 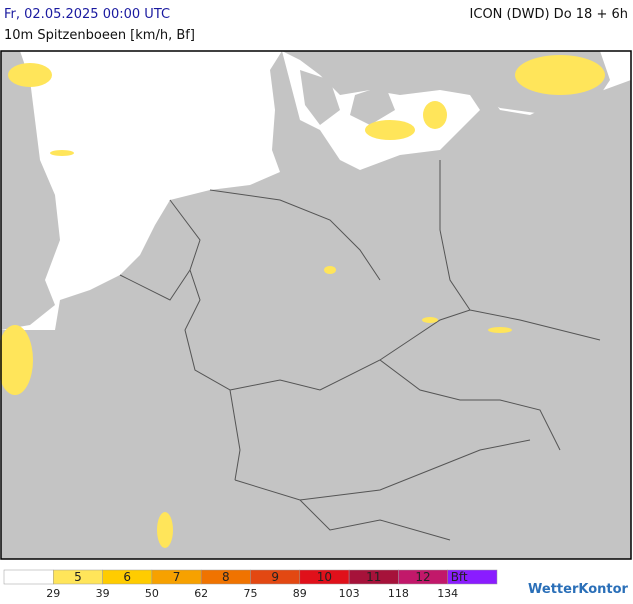 I want to click on legend-kmh-label: 89, so click(x=300, y=593).